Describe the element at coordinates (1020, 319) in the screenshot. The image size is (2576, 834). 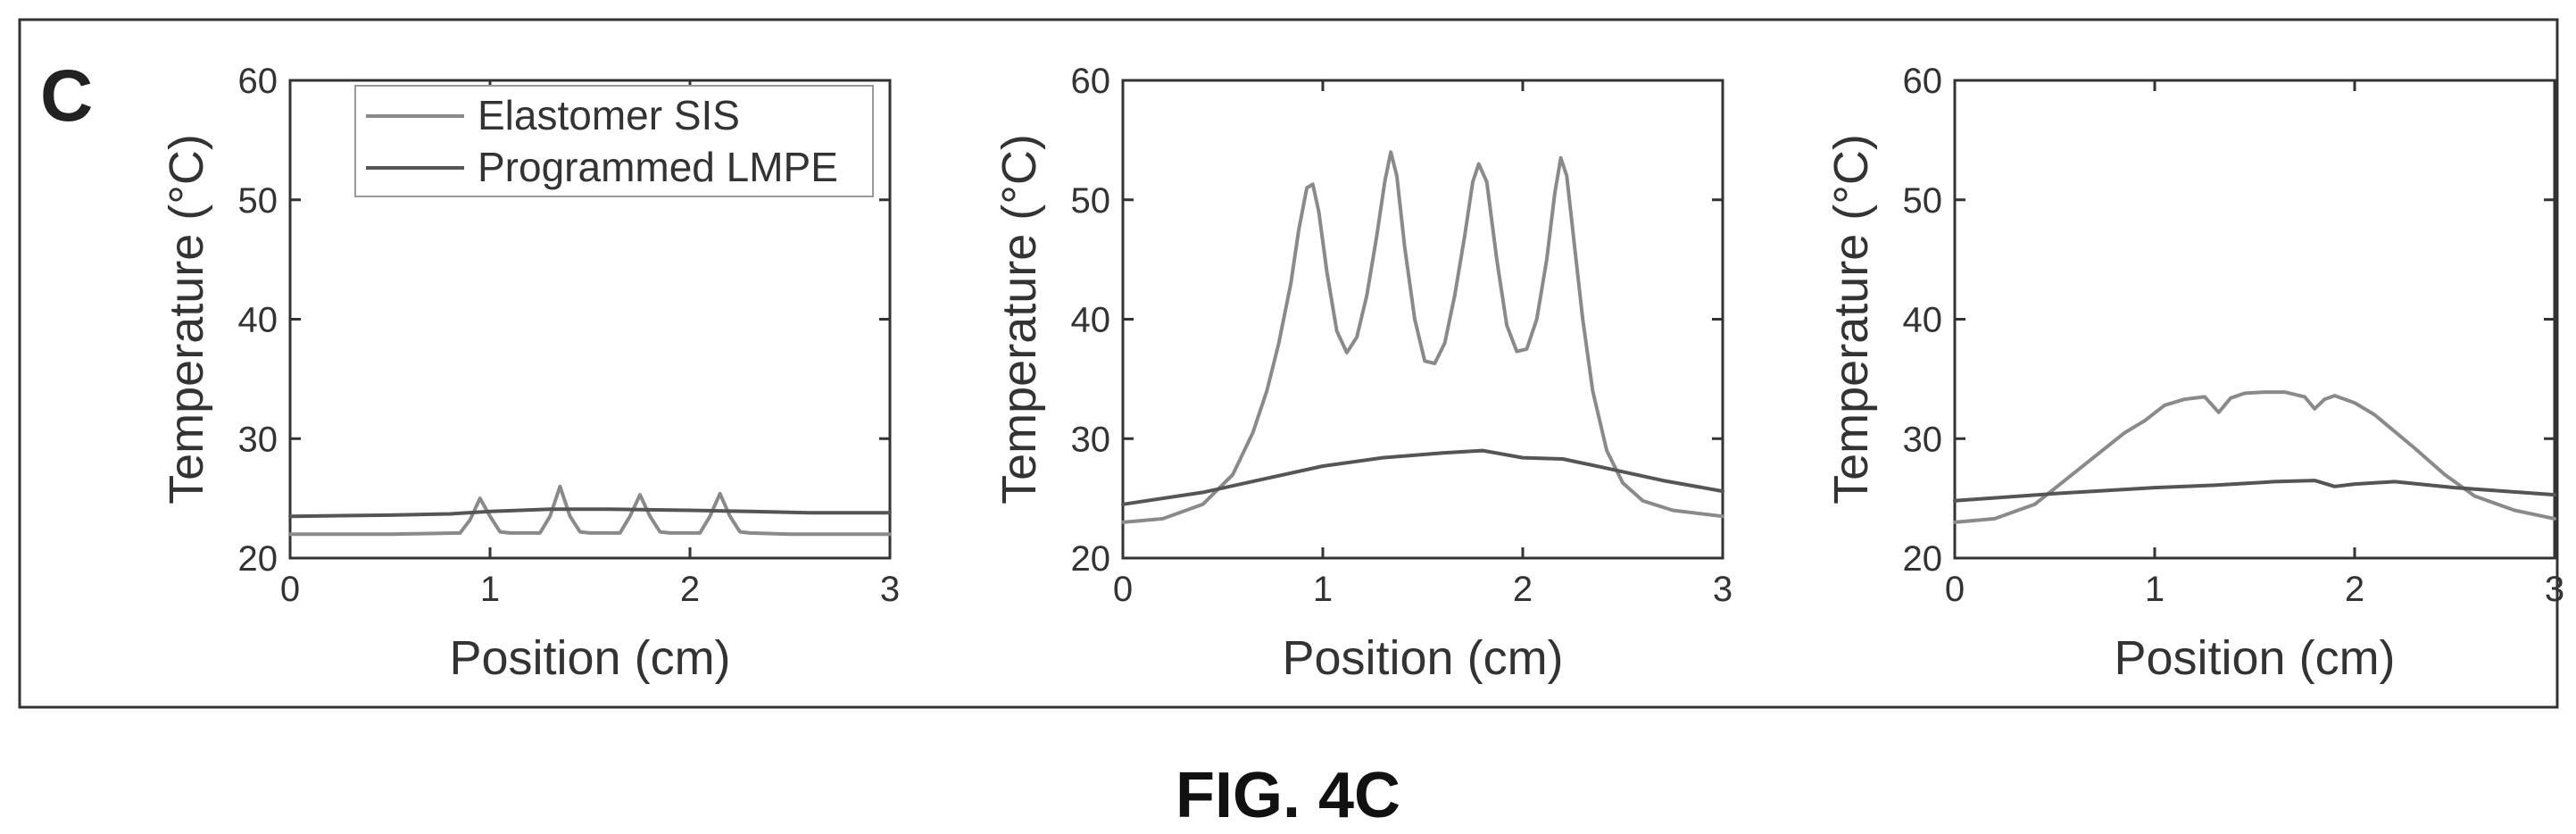
I see `chart2-ylabel: Temperature (°C)` at that location.